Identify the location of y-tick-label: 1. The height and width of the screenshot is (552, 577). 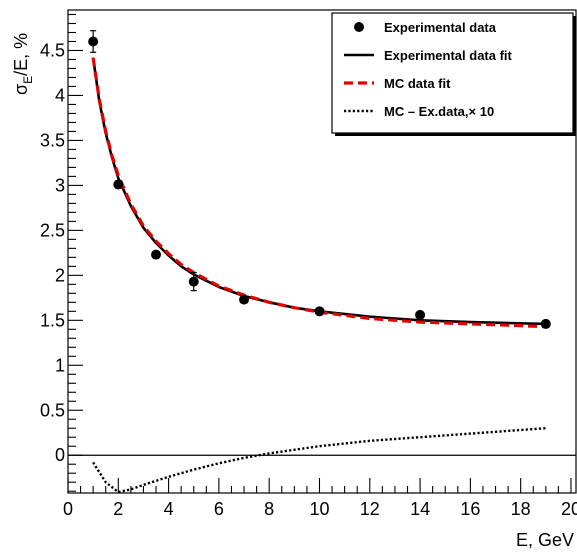
(60, 365).